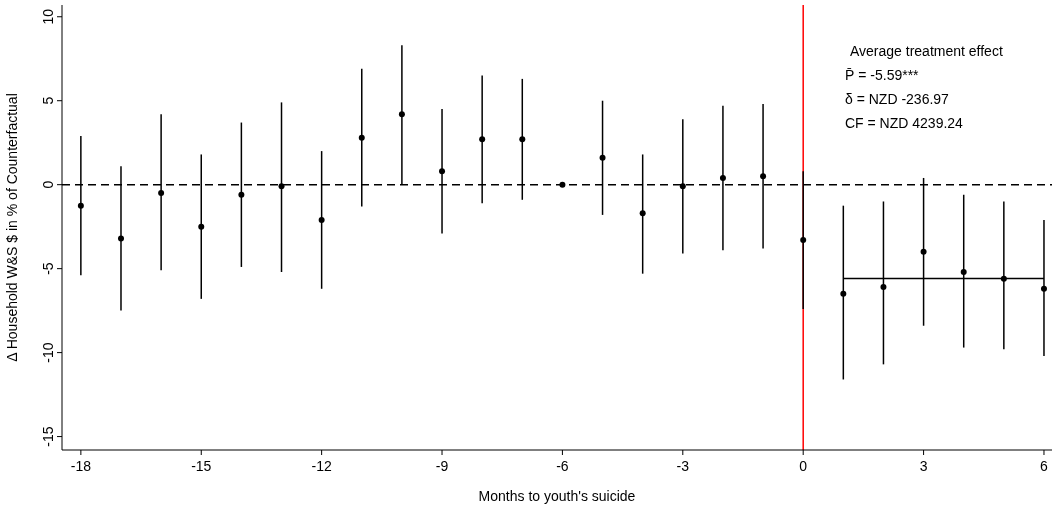 Image resolution: width=1056 pixels, height=514 pixels. I want to click on x-tick-label: -18, so click(81, 466).